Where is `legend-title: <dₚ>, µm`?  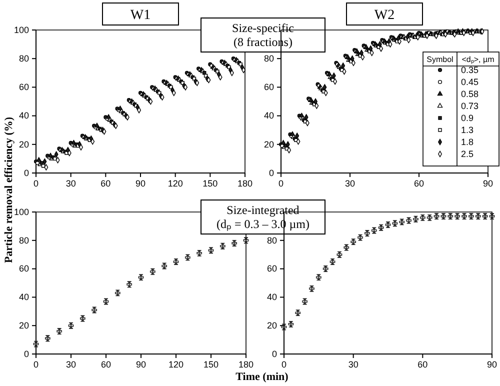 legend-title: <dₚ>, µm is located at coordinates (478, 59).